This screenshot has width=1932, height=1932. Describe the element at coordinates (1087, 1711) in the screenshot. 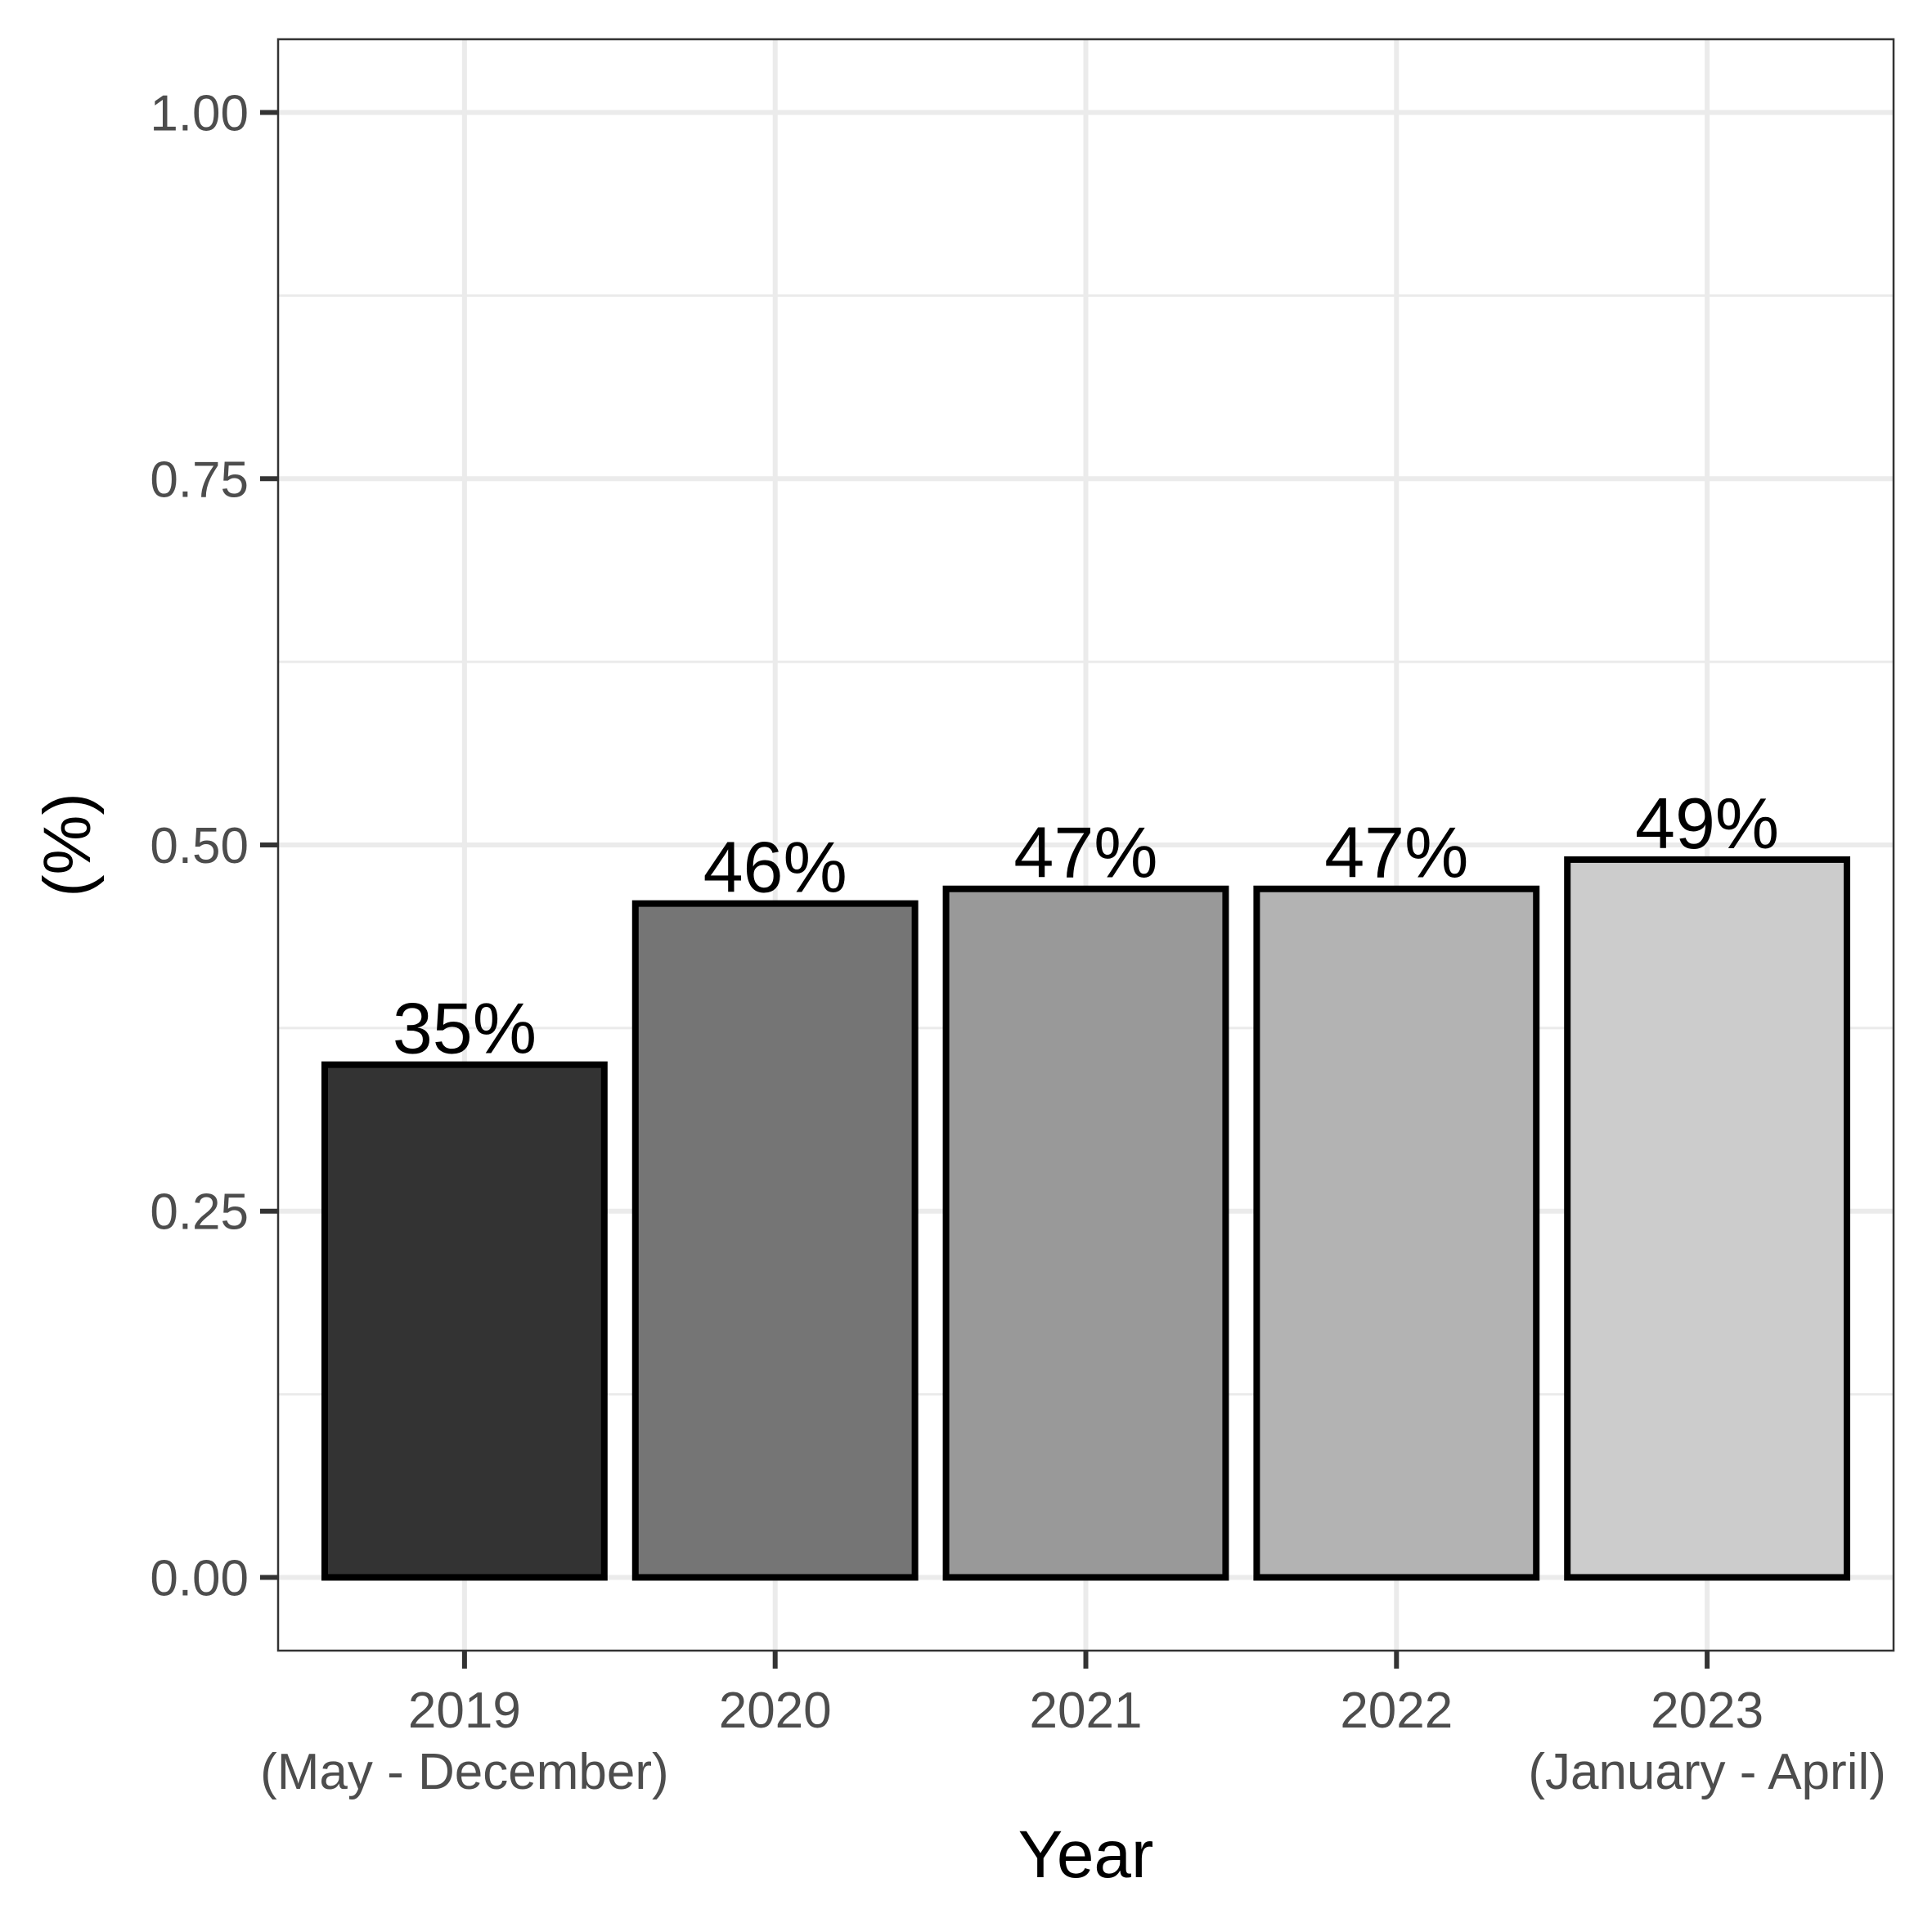

I see `x-tick-label: 2021` at that location.